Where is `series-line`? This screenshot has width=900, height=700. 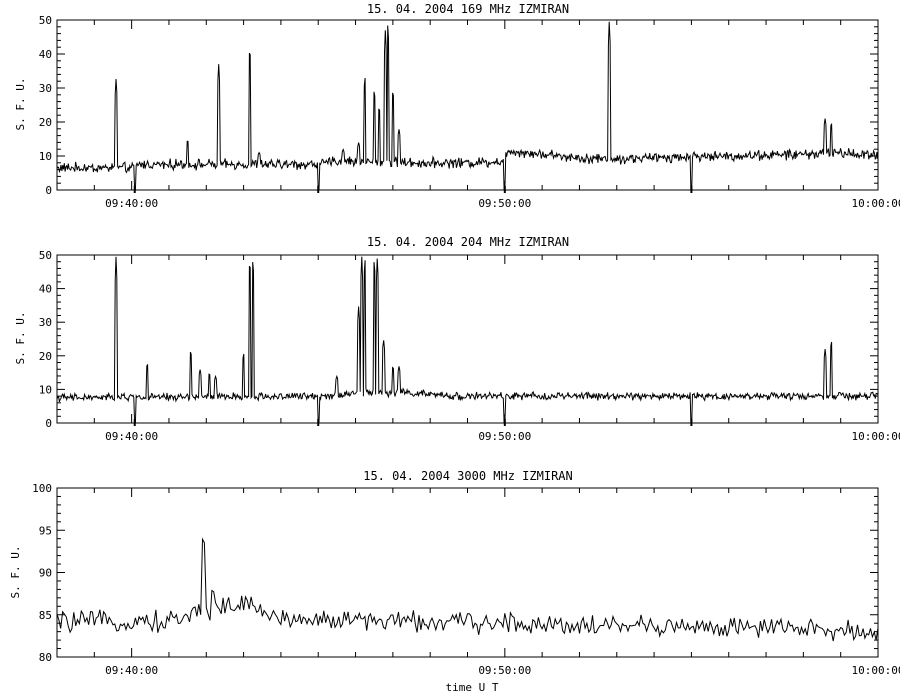
series-line is located at coordinates (467, 589).